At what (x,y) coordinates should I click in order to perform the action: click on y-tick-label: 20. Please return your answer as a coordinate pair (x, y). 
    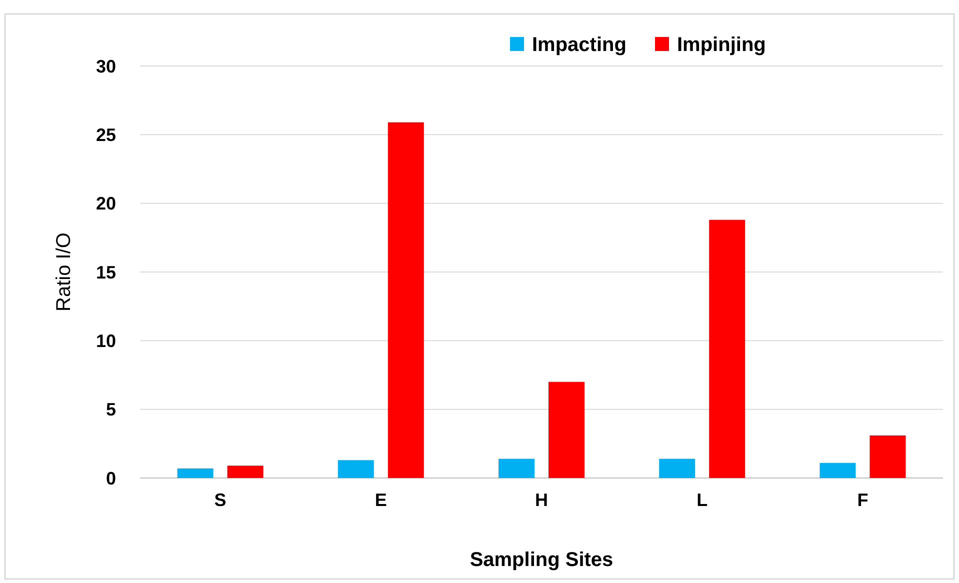
    Looking at the image, I should click on (106, 204).